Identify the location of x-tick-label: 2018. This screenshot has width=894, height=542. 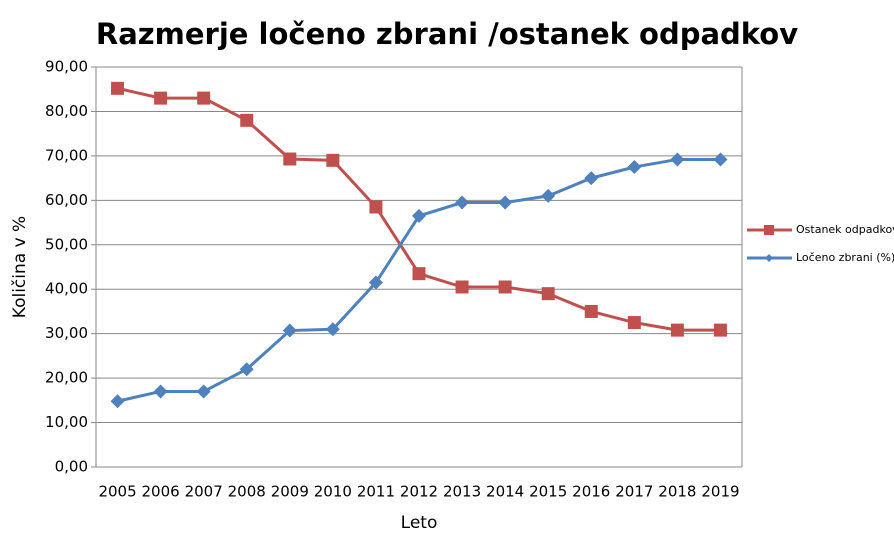
(677, 492).